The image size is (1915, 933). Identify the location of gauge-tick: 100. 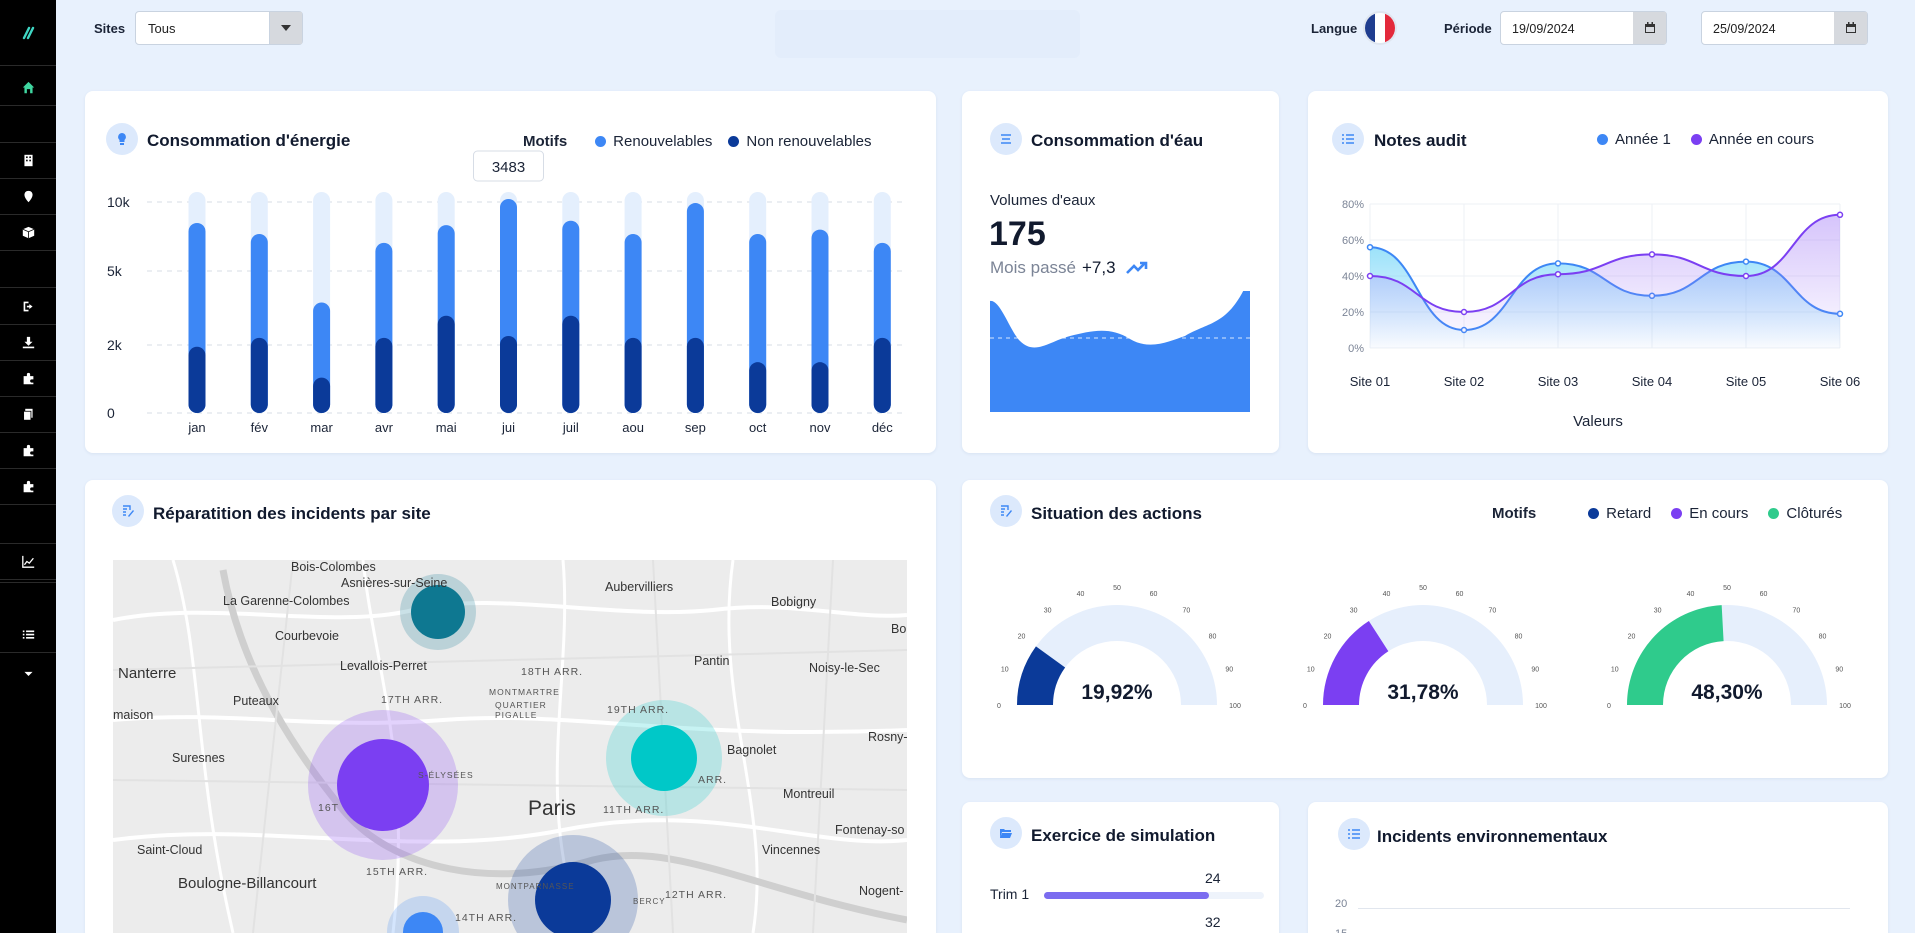
(1235, 706).